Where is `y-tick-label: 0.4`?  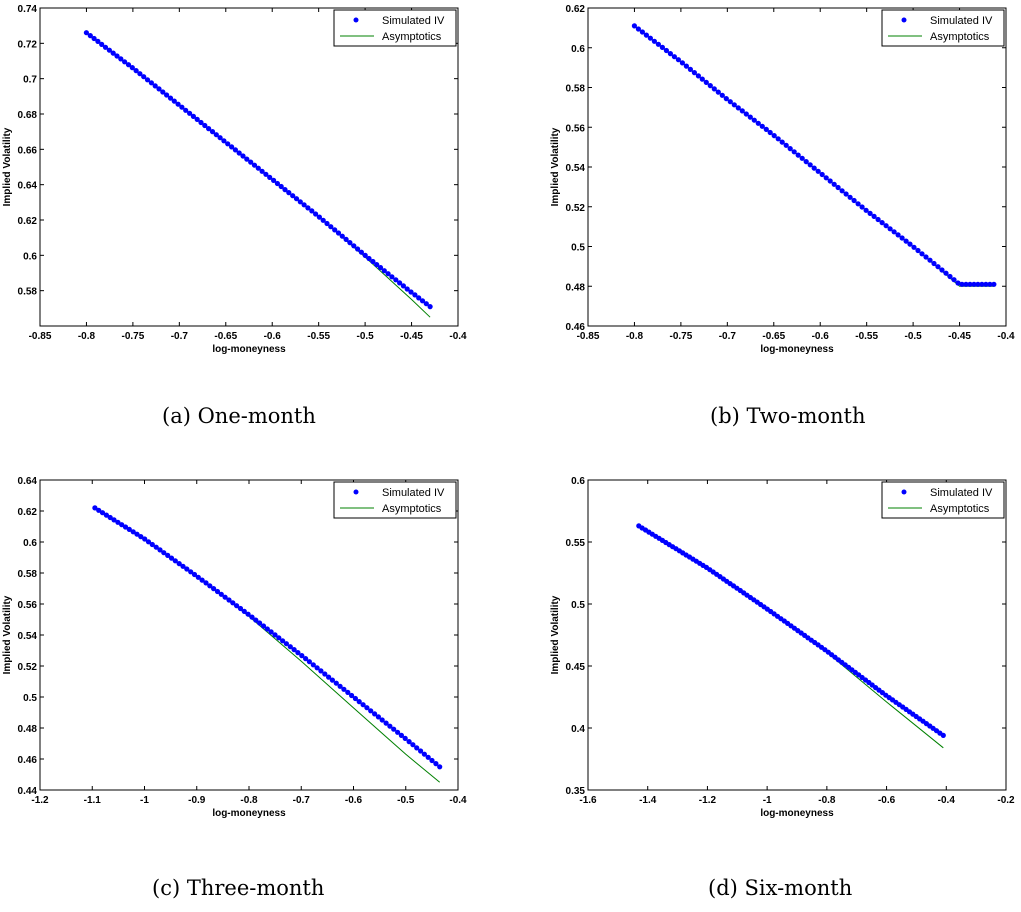
y-tick-label: 0.4 is located at coordinates (578, 729).